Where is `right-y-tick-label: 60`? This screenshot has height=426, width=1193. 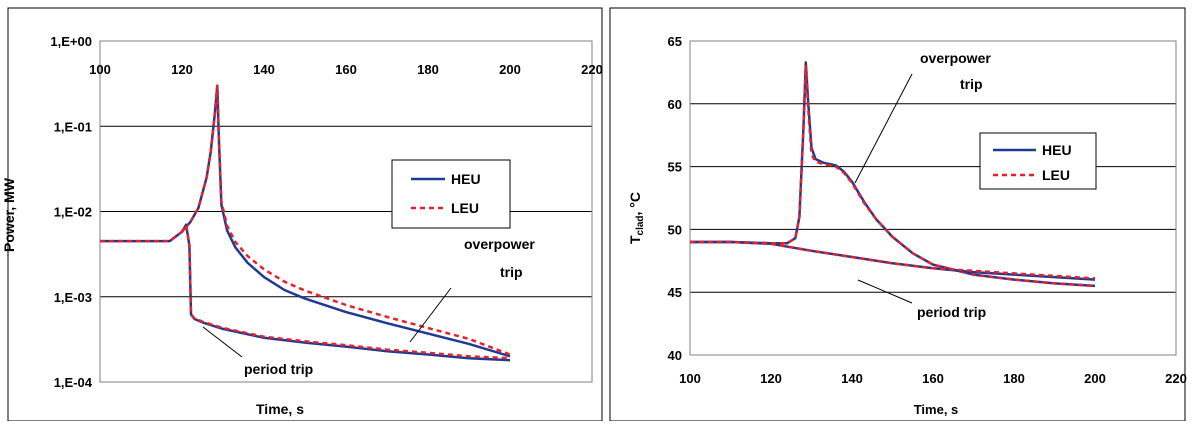
right-y-tick-label: 60 is located at coordinates (675, 104).